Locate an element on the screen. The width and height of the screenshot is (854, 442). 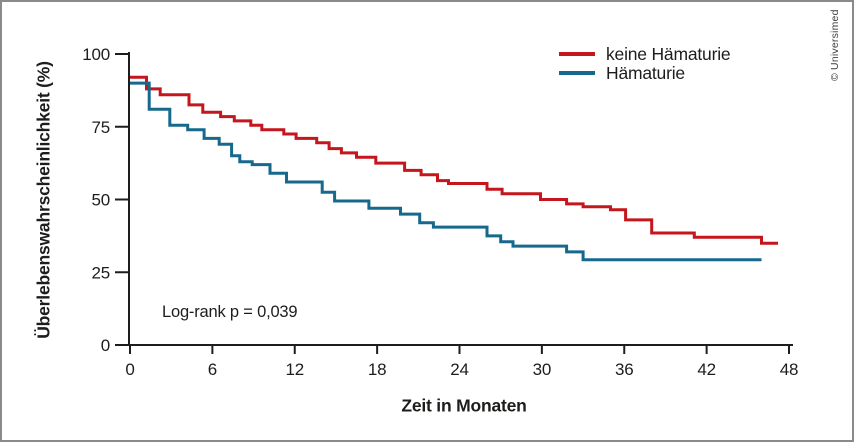
x-tick-label: 12 is located at coordinates (294, 369).